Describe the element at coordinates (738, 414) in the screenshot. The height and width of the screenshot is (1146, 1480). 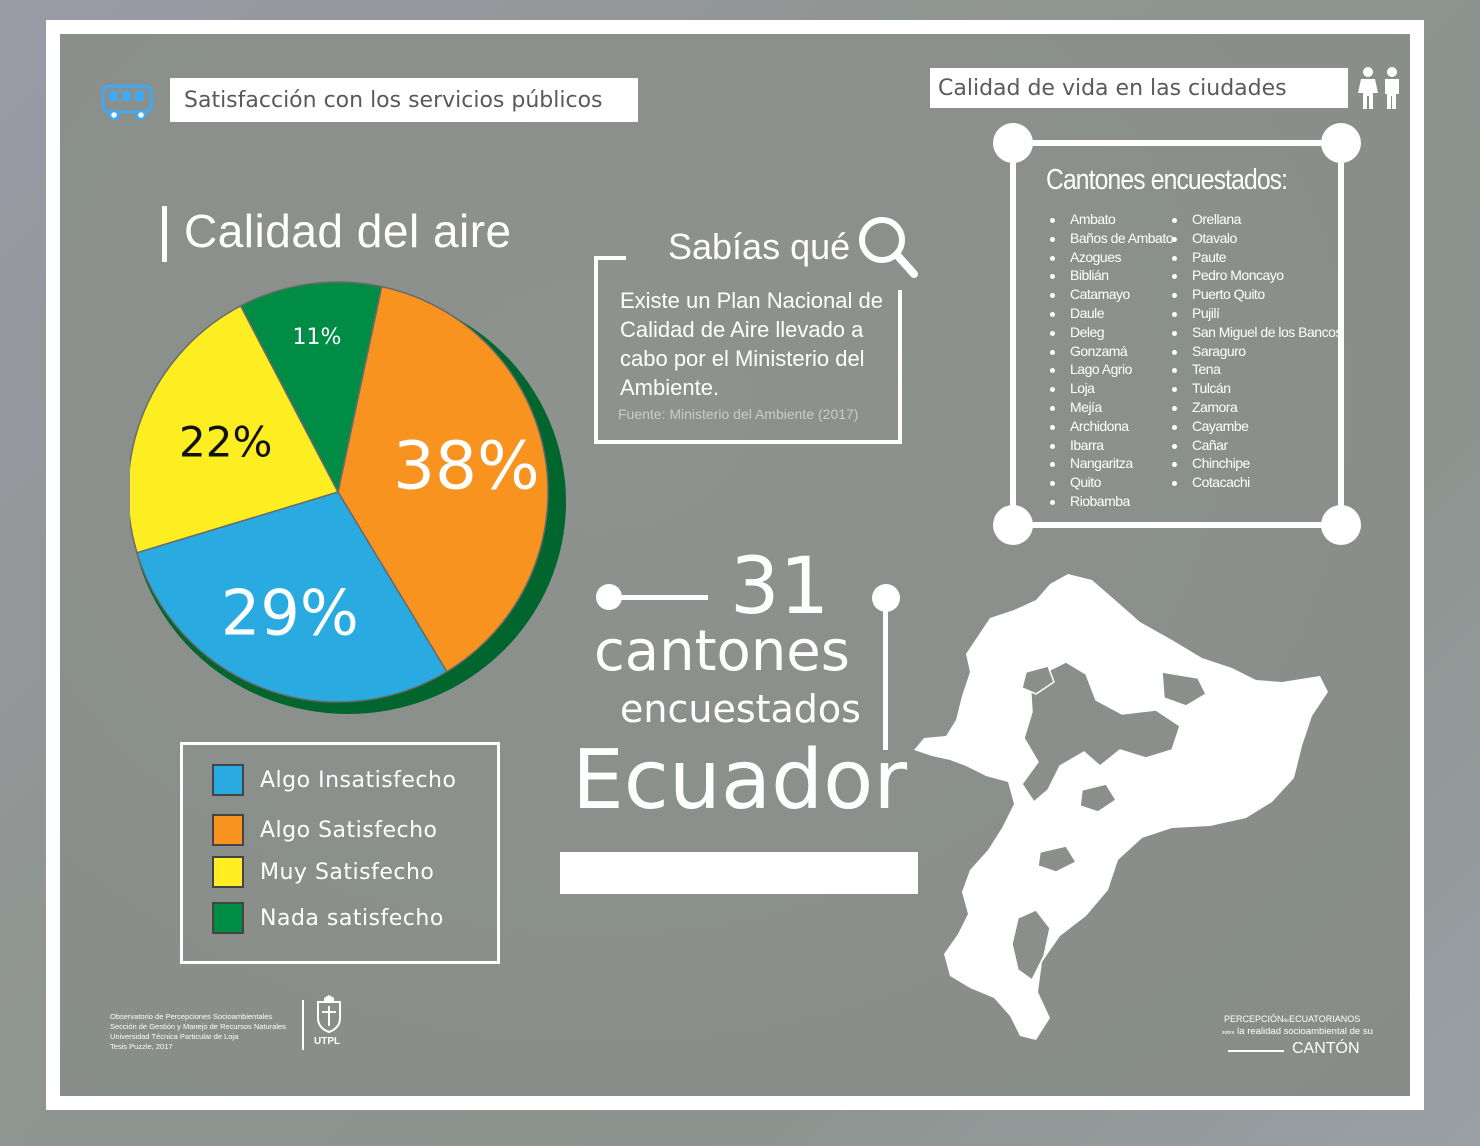
I see `fact-source: Fuente: Ministerio del Ambiente (2017)` at that location.